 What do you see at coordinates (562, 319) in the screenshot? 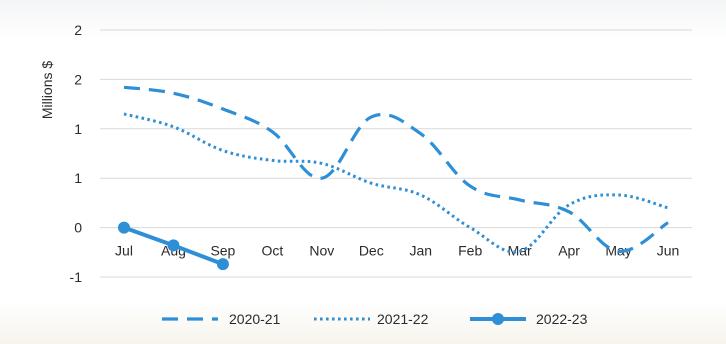
I see `legend-label: 2022-23` at bounding box center [562, 319].